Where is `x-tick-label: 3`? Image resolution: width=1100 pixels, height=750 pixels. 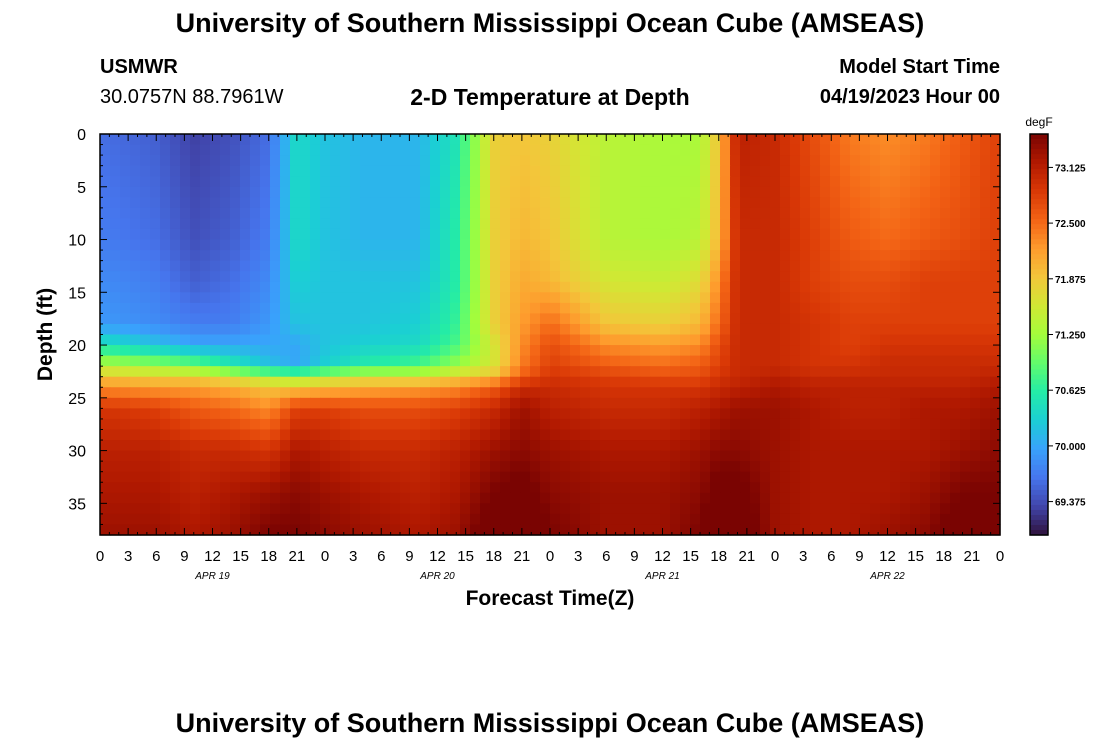 x-tick-label: 3 is located at coordinates (578, 556).